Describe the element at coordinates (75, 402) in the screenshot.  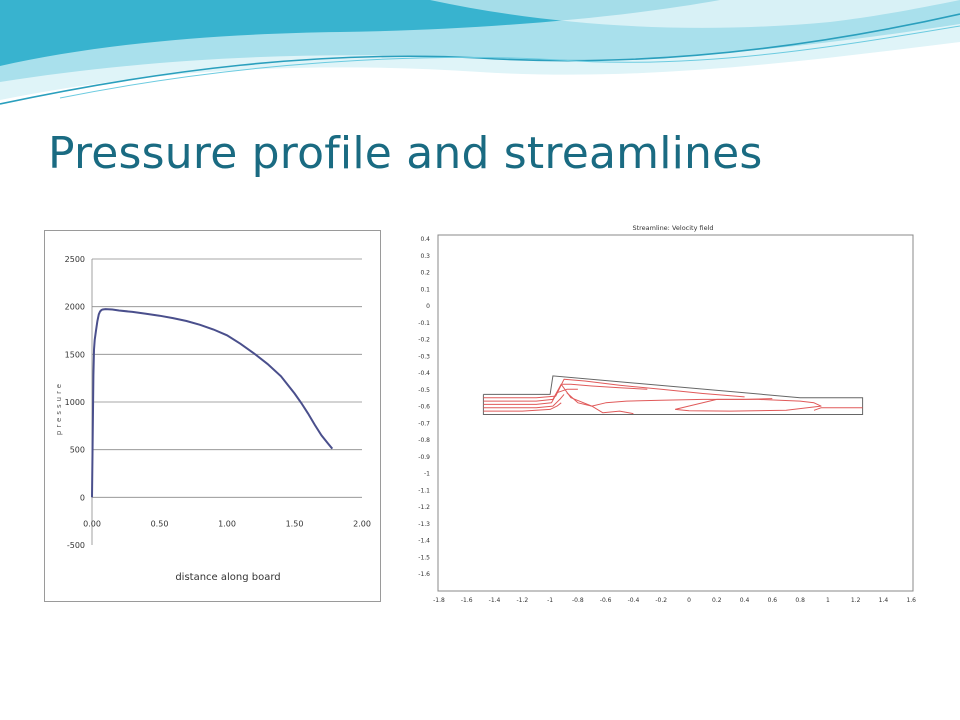
I see `y-tick-label: 1000` at that location.